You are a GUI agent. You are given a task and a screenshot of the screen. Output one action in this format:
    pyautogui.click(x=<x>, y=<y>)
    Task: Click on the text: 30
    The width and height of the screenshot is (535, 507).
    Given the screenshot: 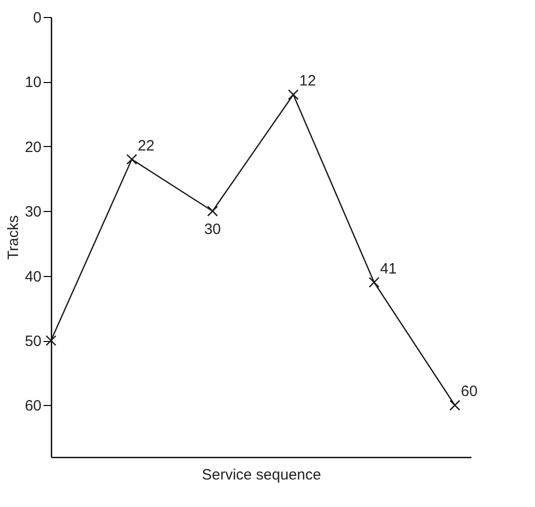 What is the action you would take?
    pyautogui.click(x=212, y=229)
    